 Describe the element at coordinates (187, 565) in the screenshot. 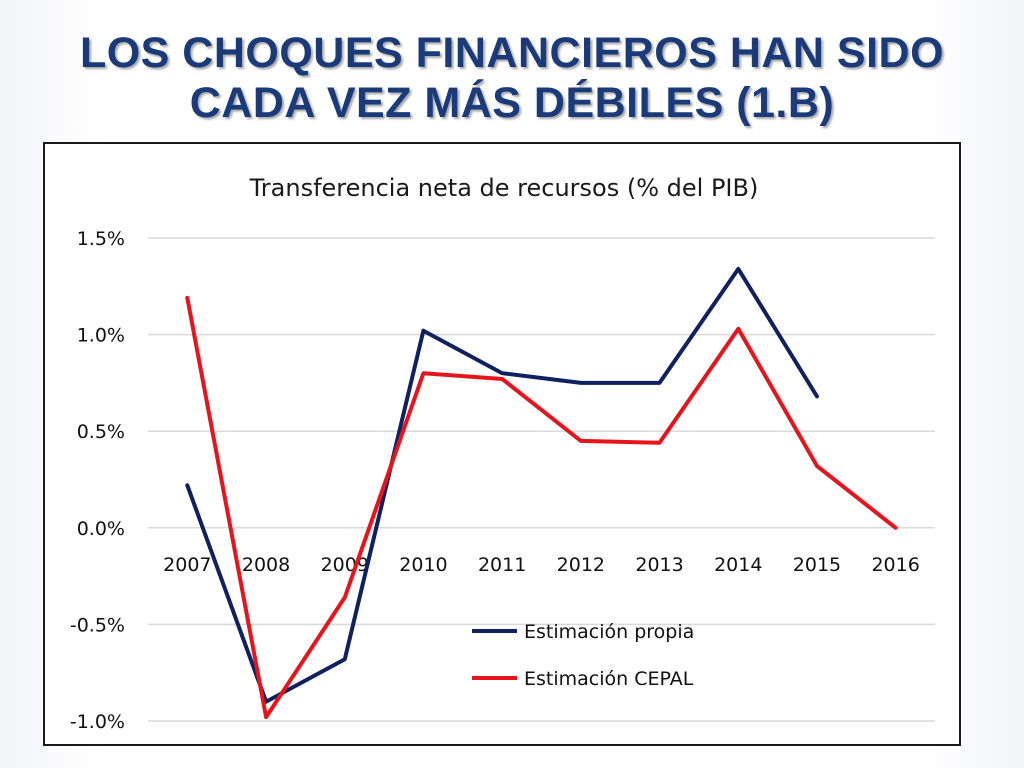

I see `x-tick-label: 2007` at that location.